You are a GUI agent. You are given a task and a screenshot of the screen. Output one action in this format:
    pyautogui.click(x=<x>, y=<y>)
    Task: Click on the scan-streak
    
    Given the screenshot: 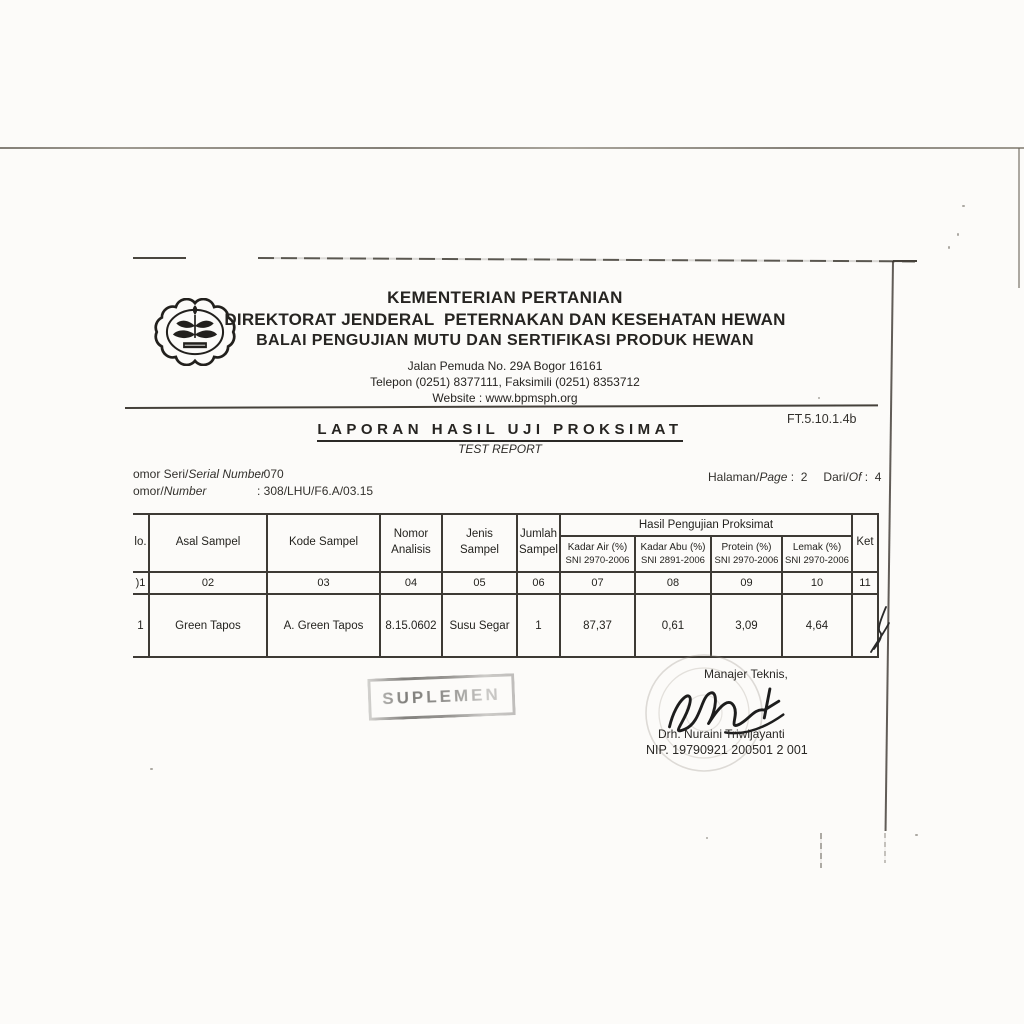 What is the action you would take?
    pyautogui.click(x=821, y=850)
    